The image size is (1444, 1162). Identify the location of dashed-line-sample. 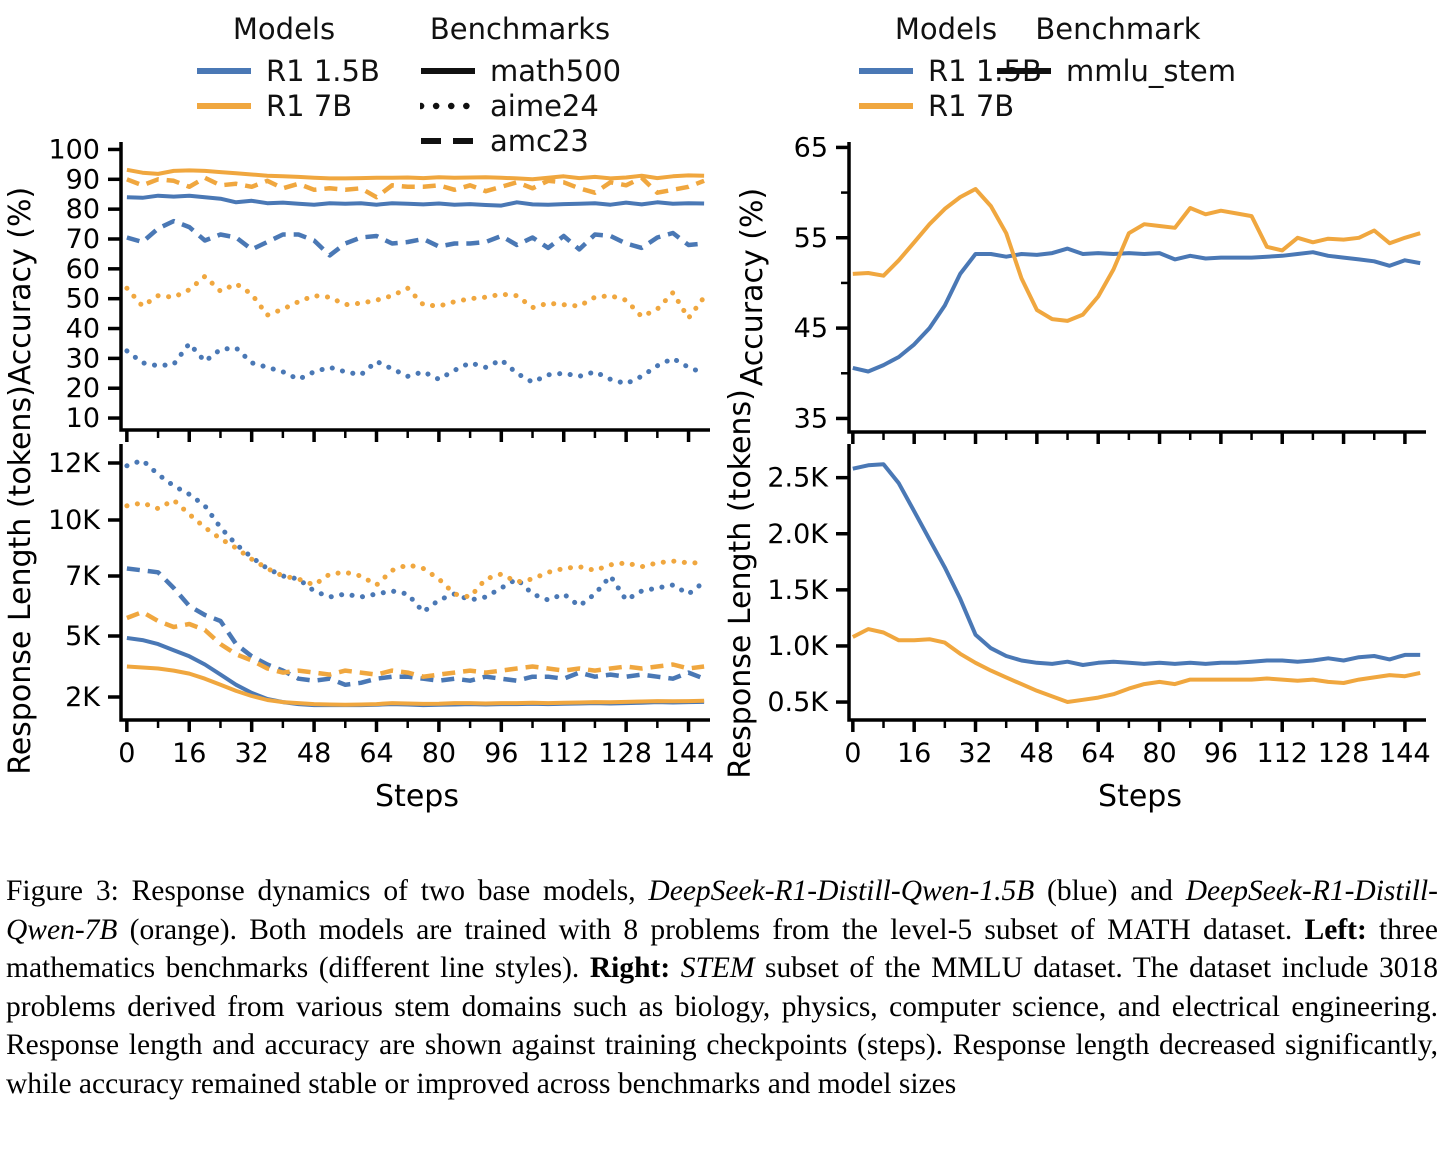
(448, 140).